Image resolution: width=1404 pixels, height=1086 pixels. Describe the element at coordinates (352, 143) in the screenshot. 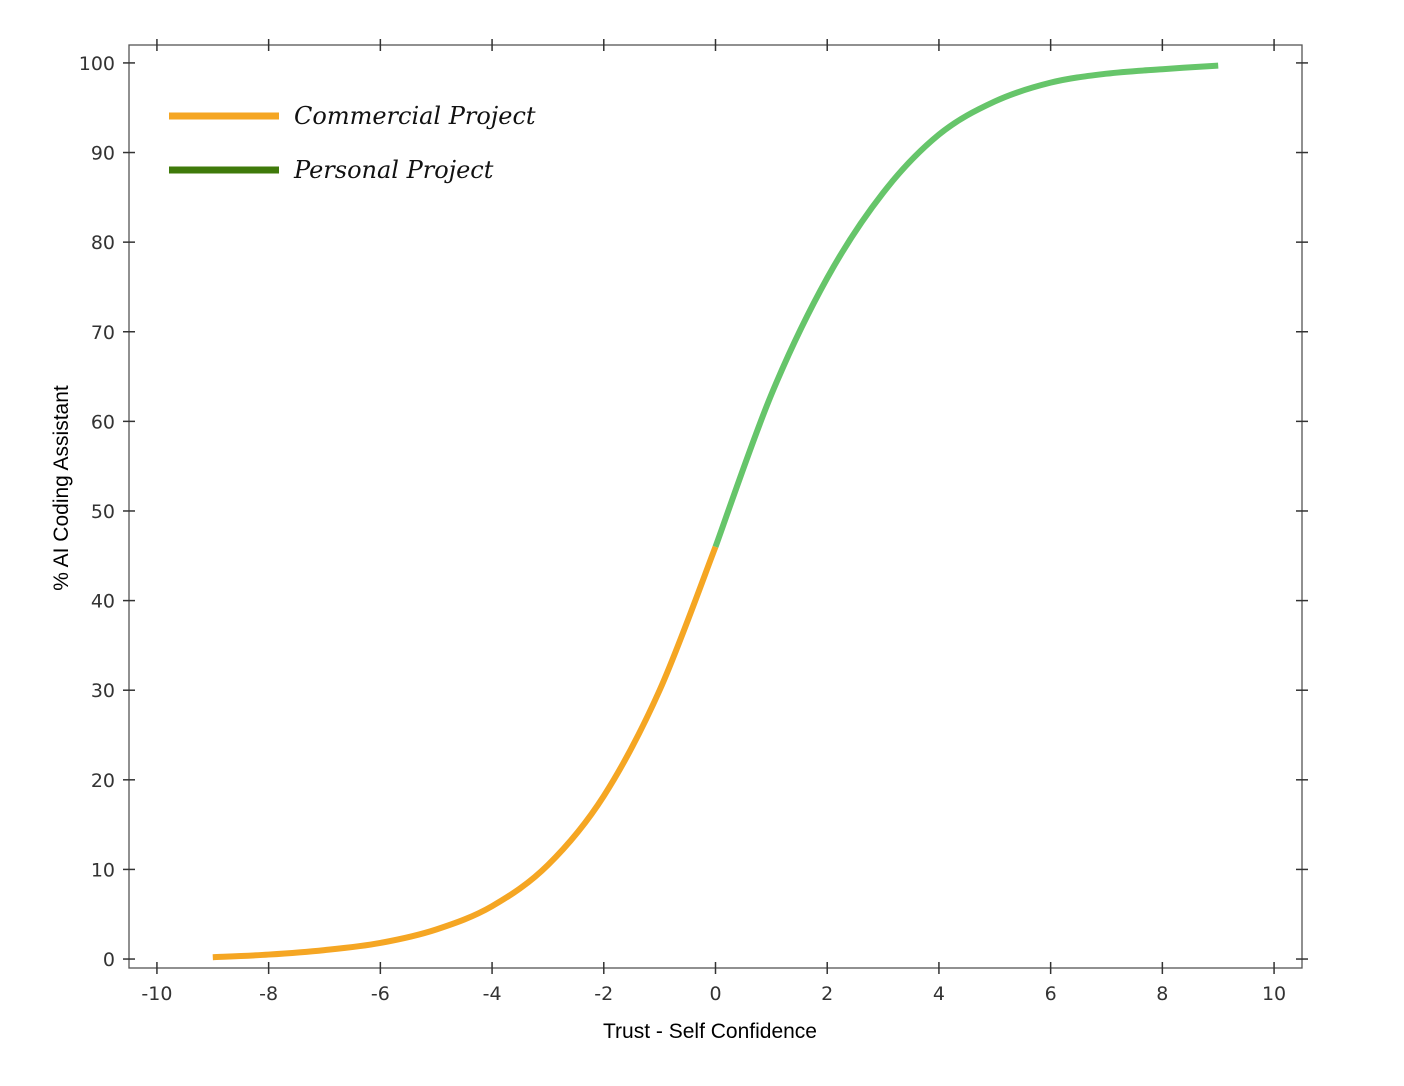

I see `legend: Commercial Project Personal Project` at that location.